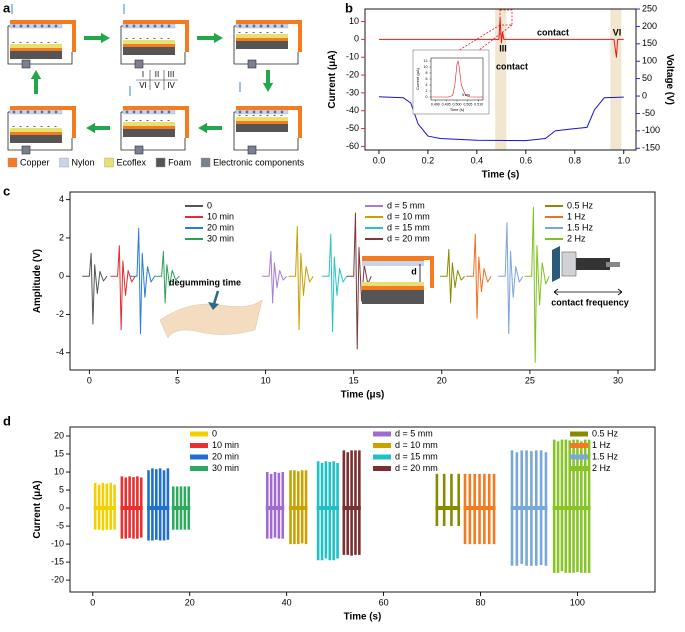  What do you see at coordinates (556, 264) in the screenshot?
I see `shaker-body` at bounding box center [556, 264].